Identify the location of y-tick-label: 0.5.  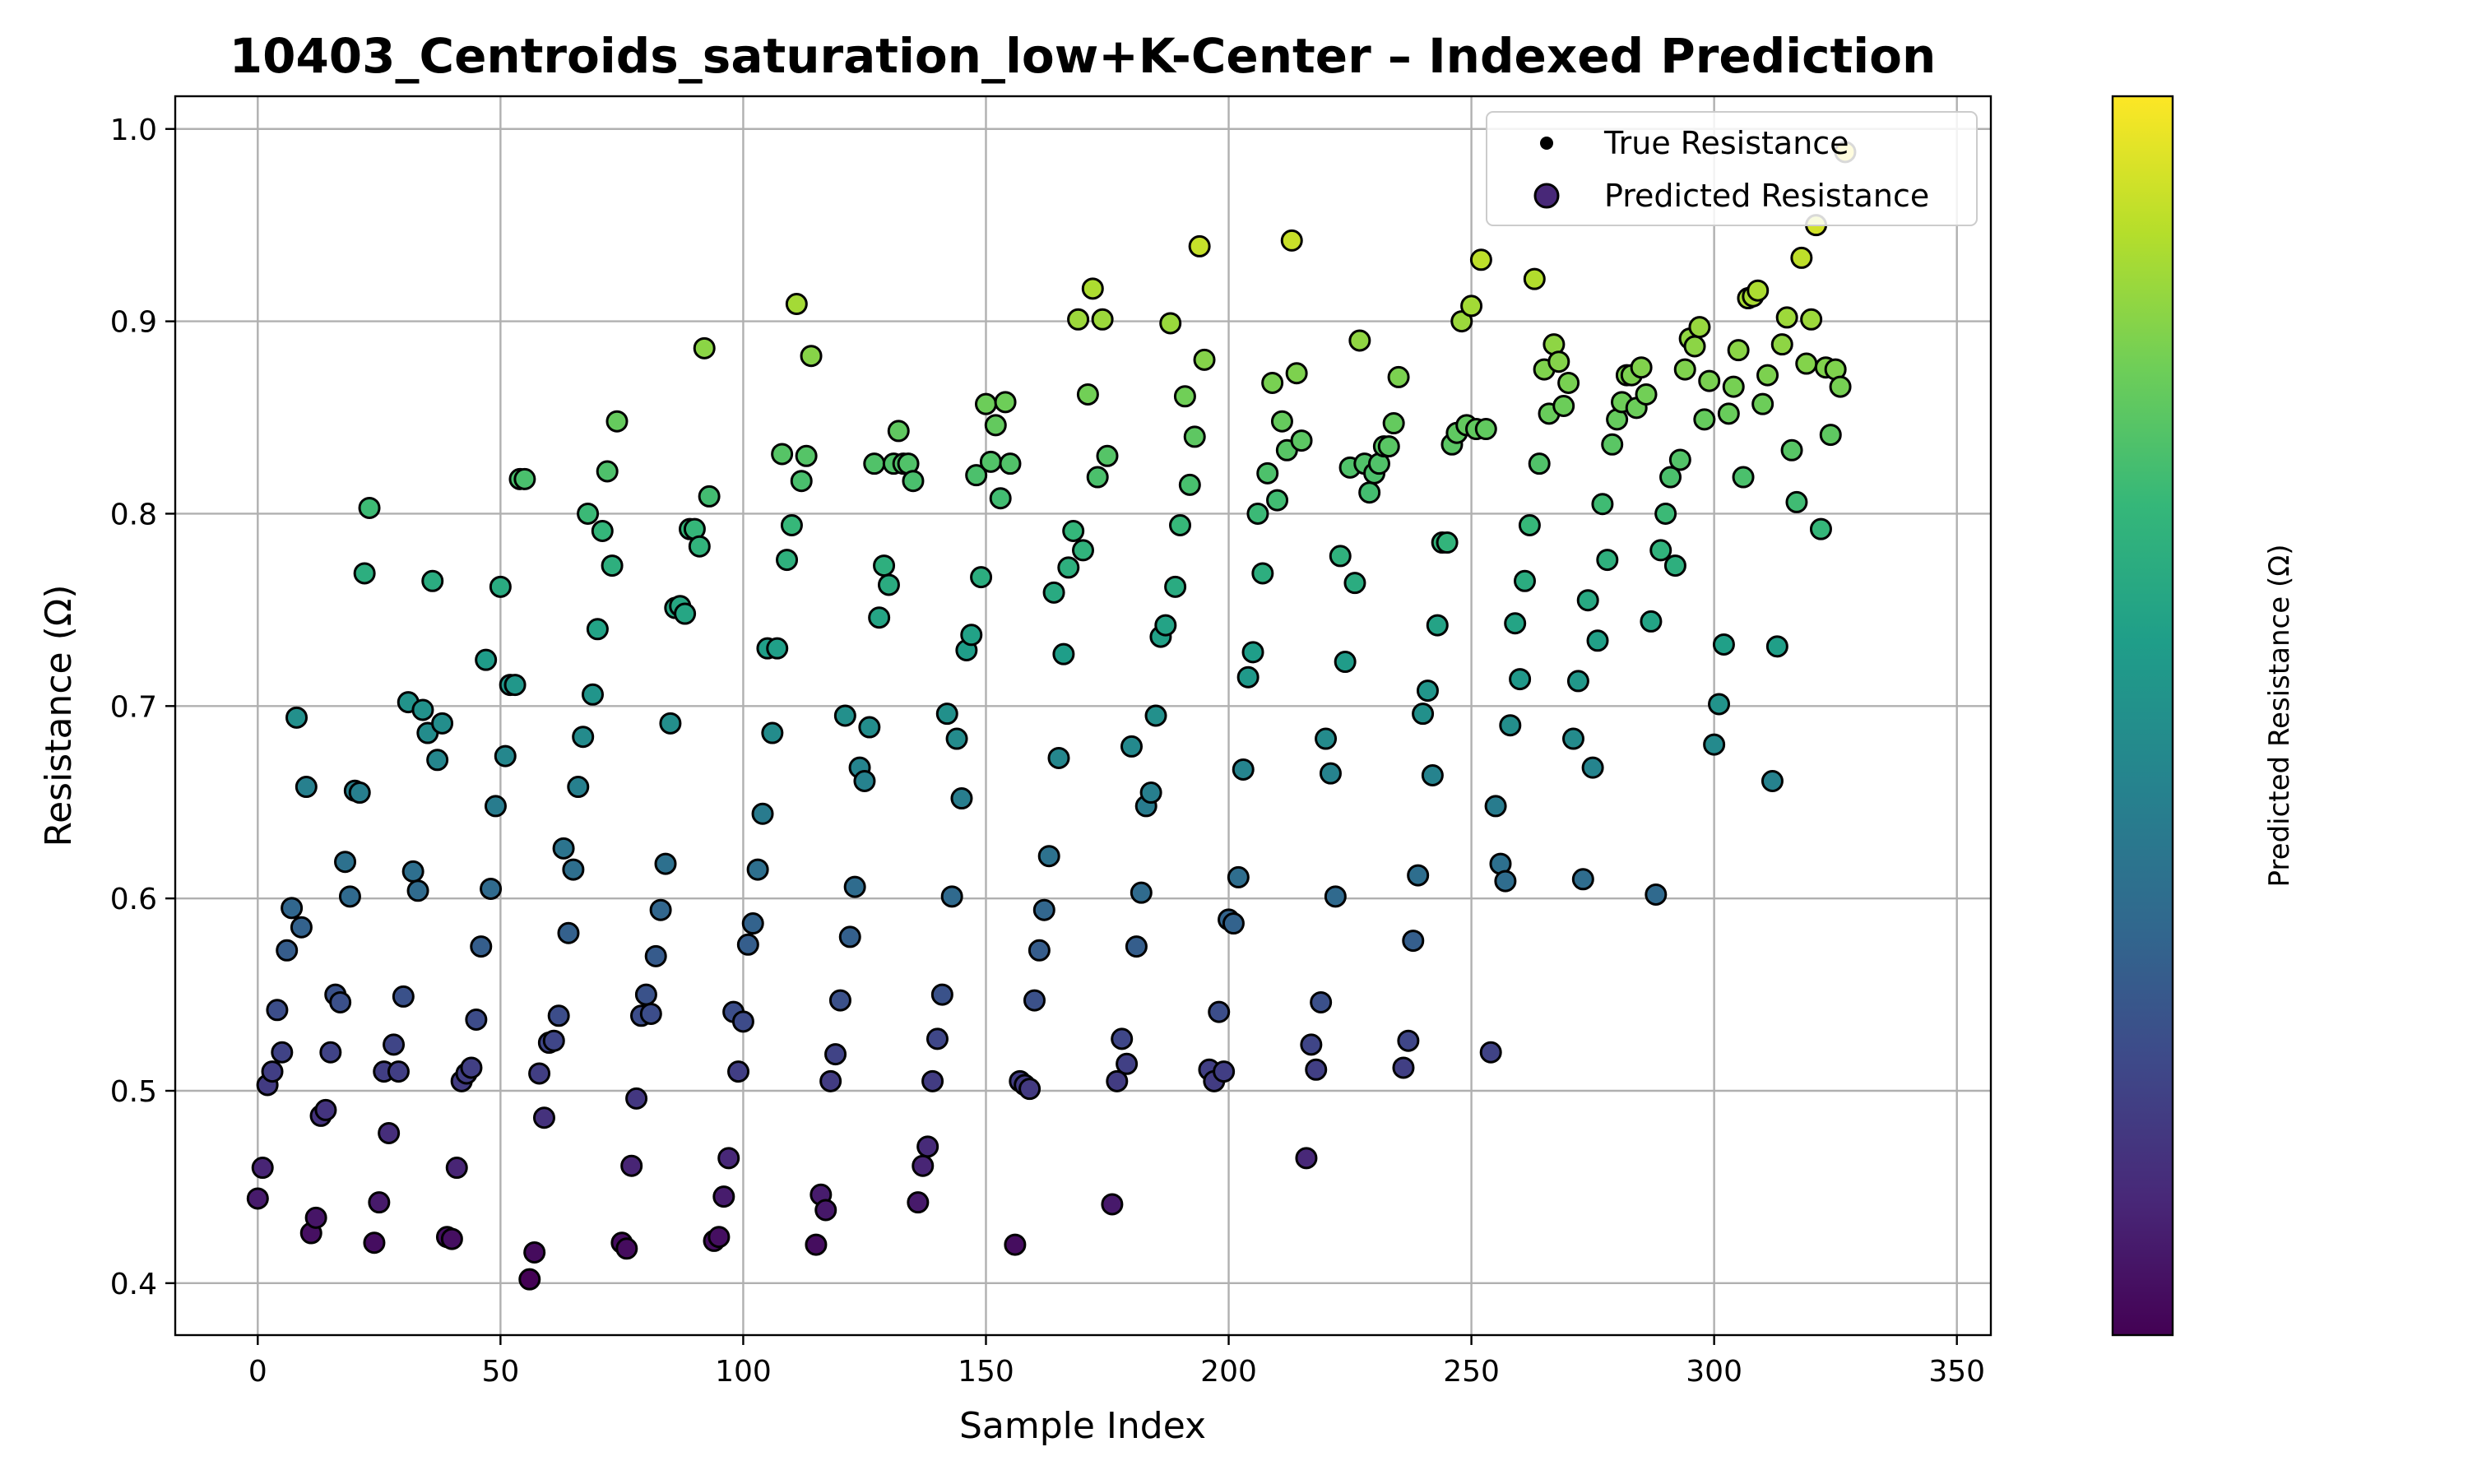
(133, 1092).